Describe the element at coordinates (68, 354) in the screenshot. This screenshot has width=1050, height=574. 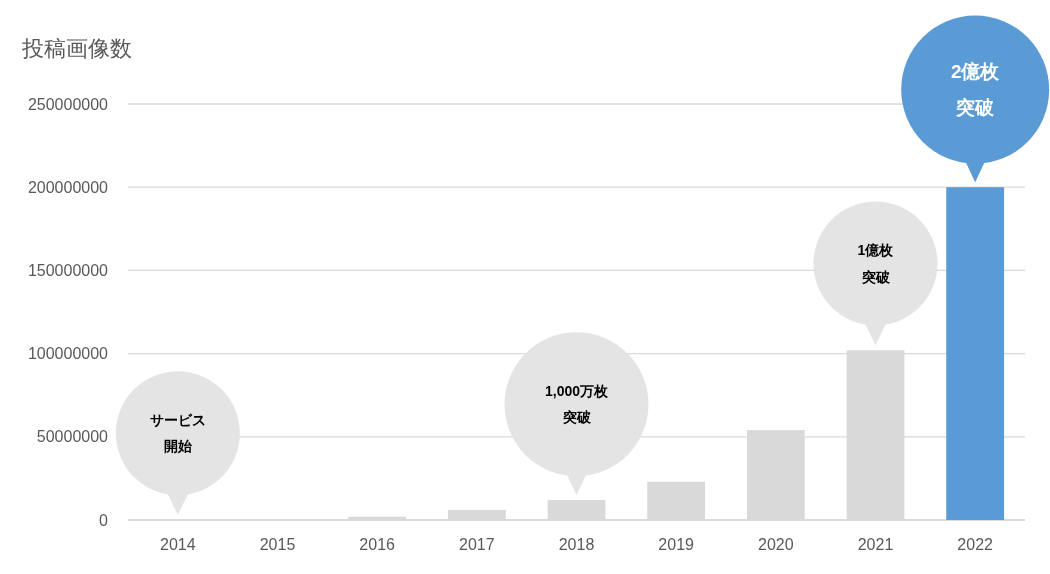
I see `y-tick-label: 100000000` at that location.